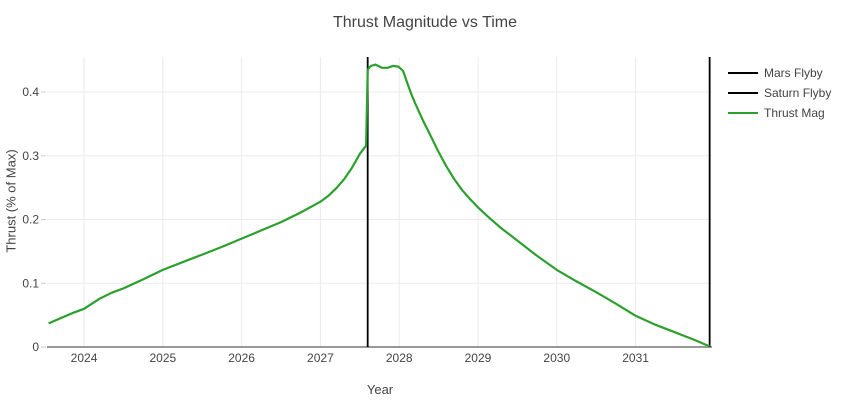 The width and height of the screenshot is (850, 400). I want to click on y-tick-label: 0, so click(35, 347).